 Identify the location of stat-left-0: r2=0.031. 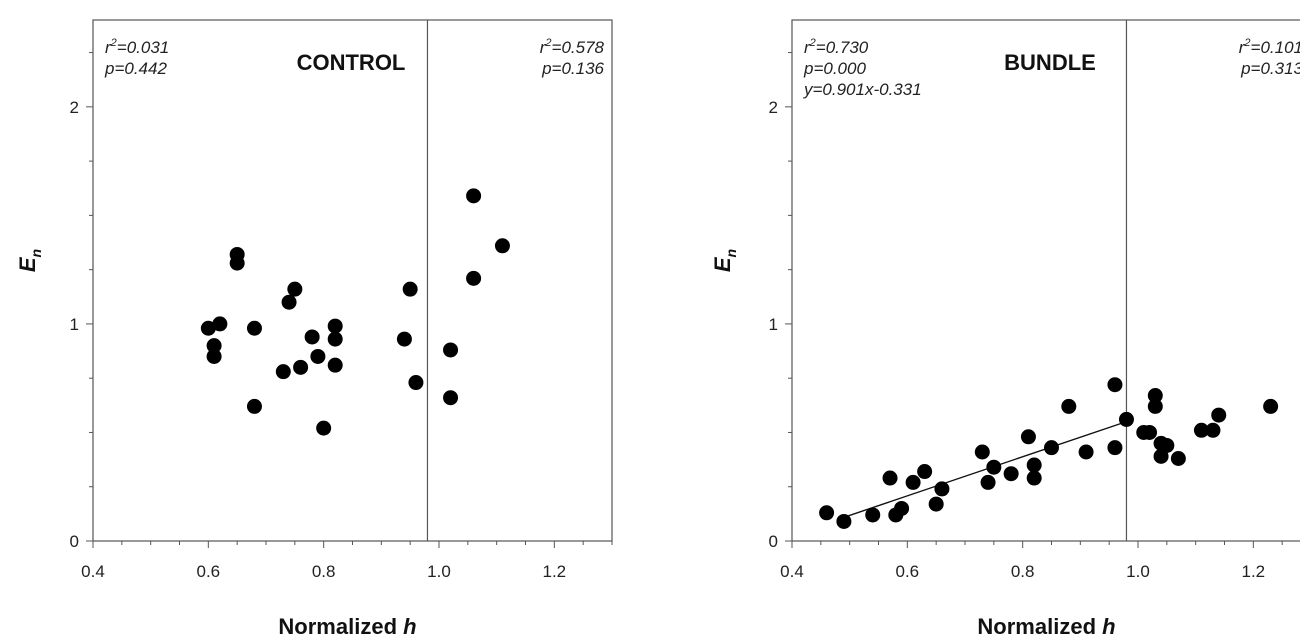
(137, 47).